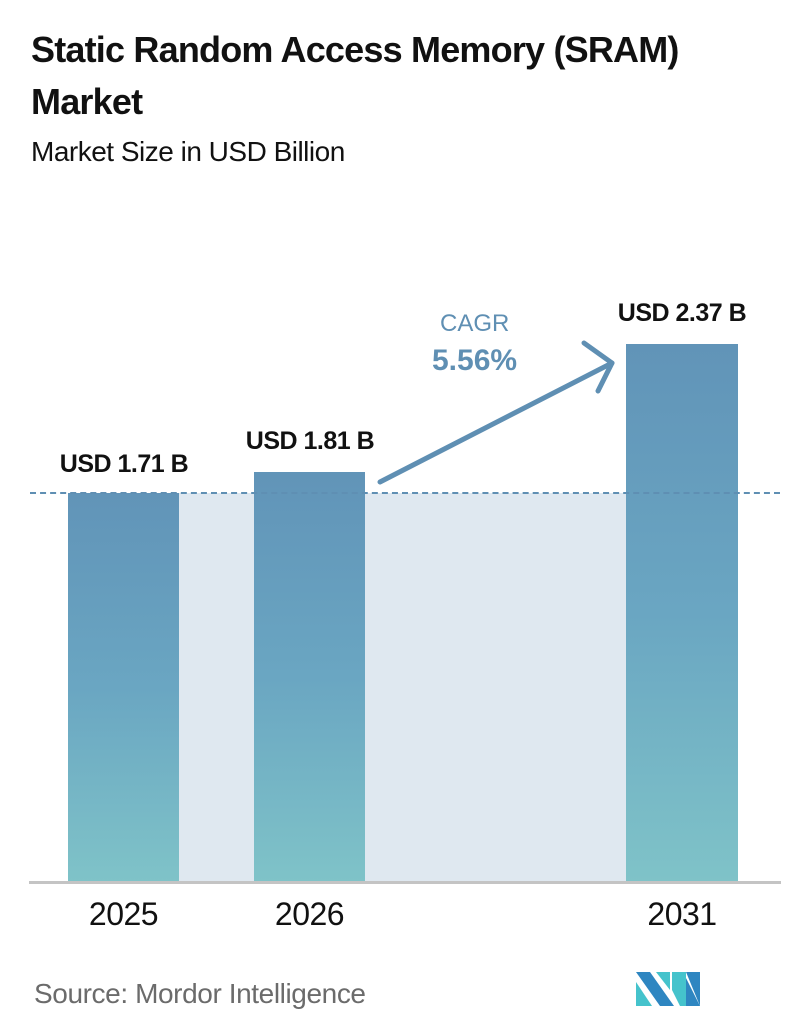  Describe the element at coordinates (123, 687) in the screenshot. I see `bar-2025` at that location.